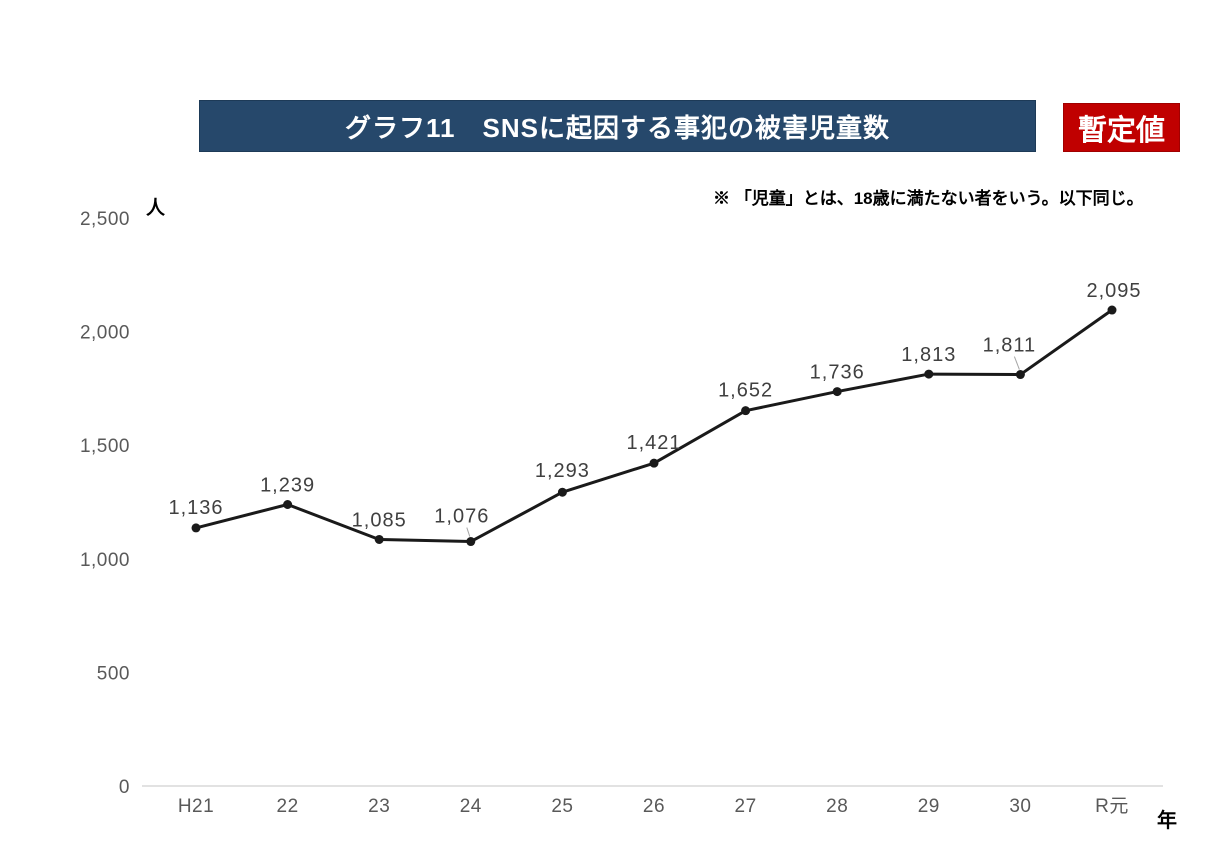  I want to click on x-tick-label: 22, so click(288, 806).